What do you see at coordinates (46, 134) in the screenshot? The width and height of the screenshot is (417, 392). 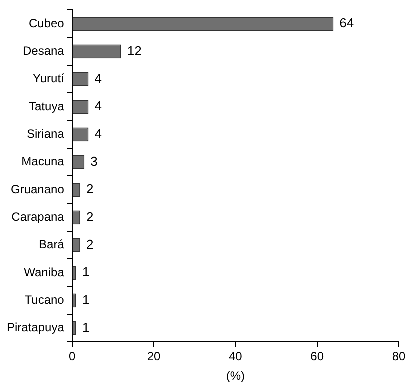 I see `y-tick-label: Siriana` at bounding box center [46, 134].